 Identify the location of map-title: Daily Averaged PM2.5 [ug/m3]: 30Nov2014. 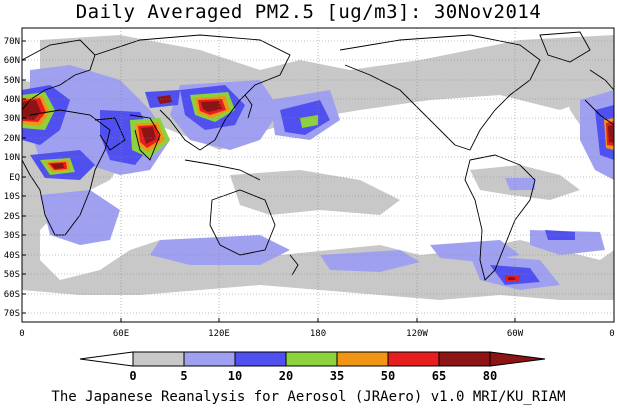
(308, 12).